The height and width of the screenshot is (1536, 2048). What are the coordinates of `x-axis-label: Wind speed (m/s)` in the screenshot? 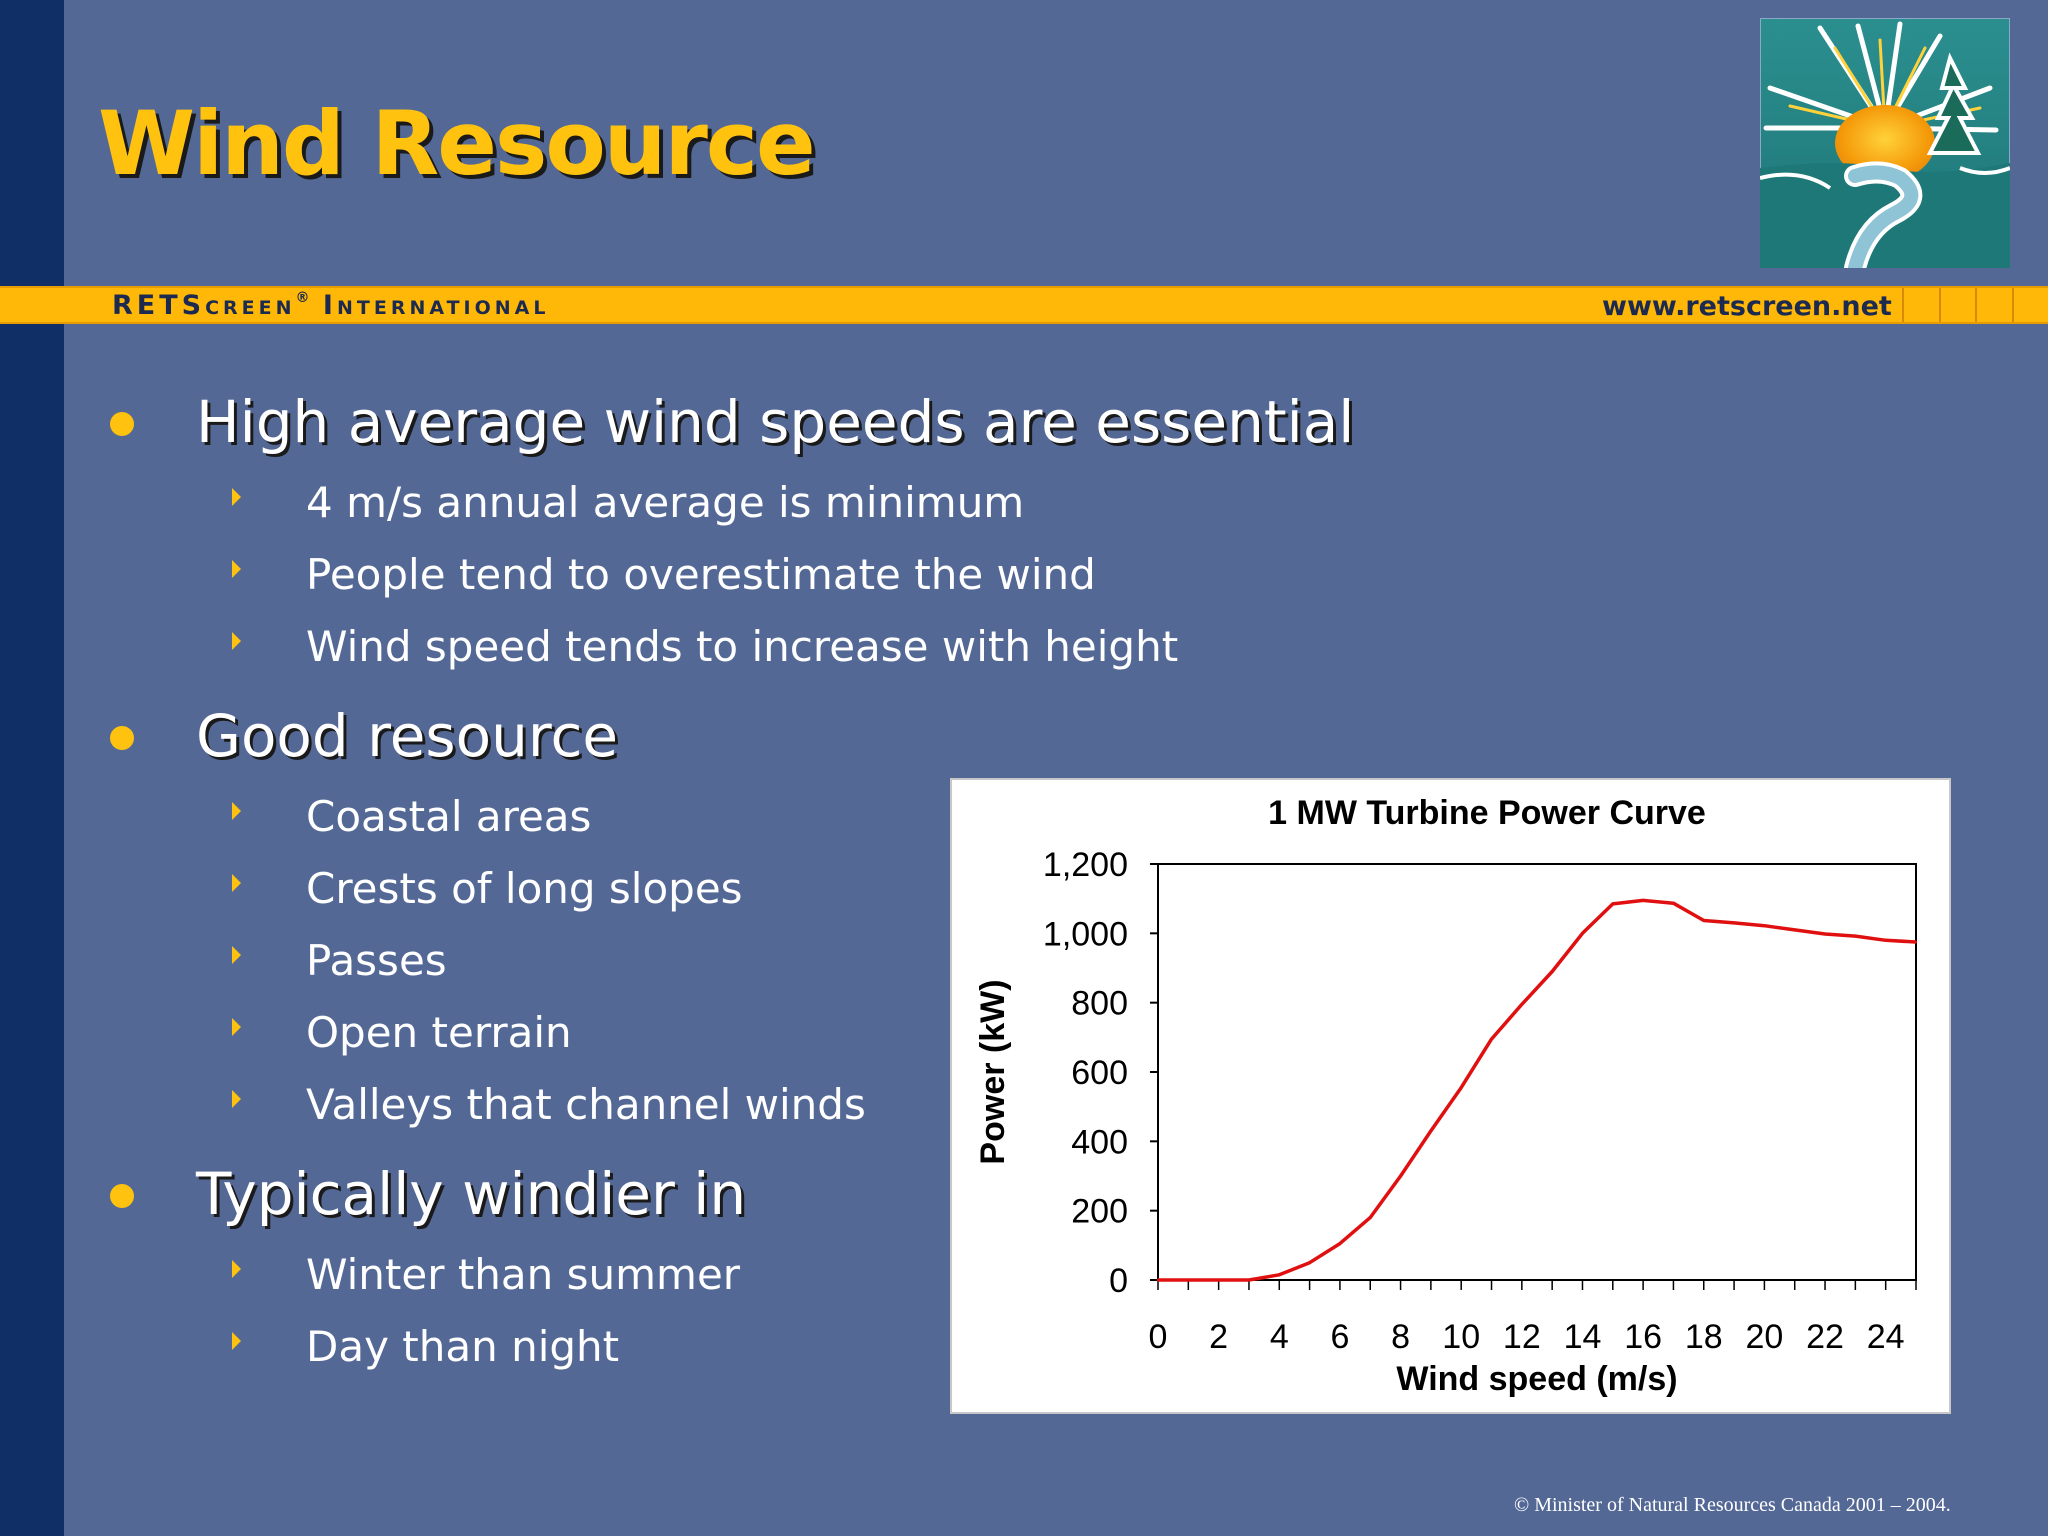 It's located at (1536, 1379).